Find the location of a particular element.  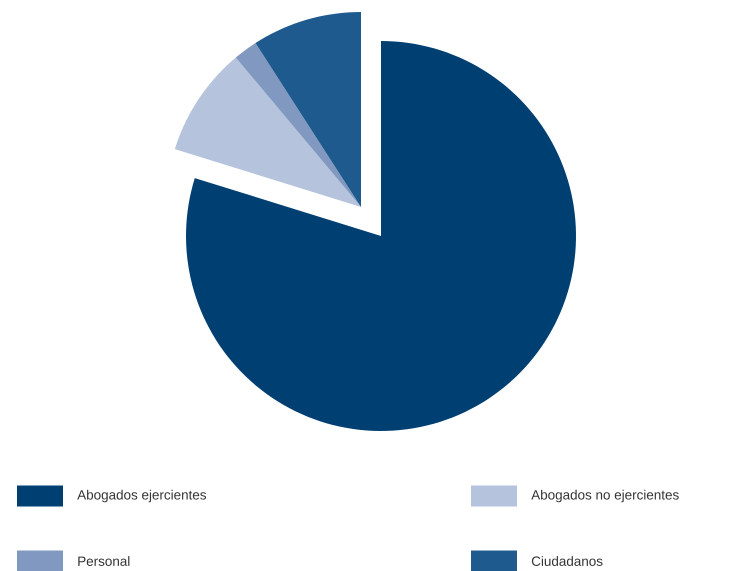

legend-label: Ciudadanos is located at coordinates (567, 561).